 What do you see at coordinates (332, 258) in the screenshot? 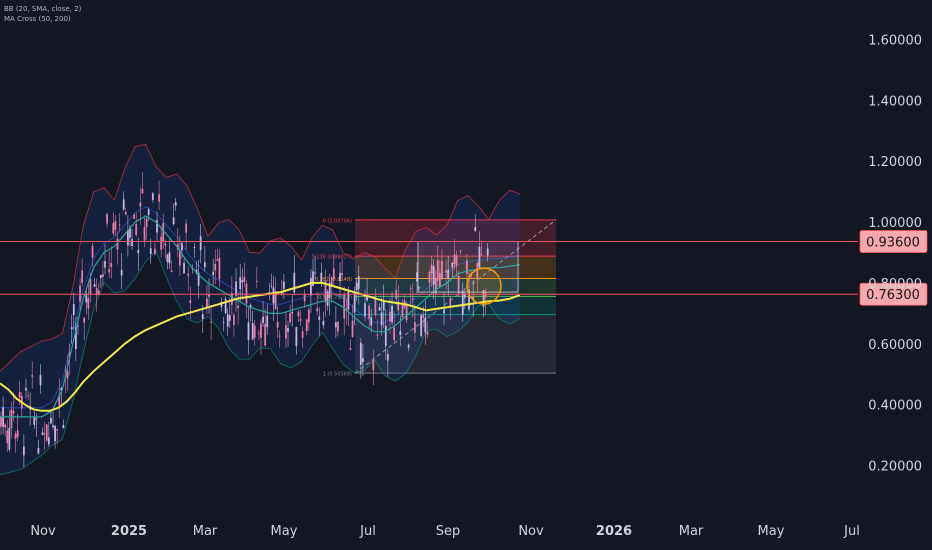
I see `fib-label-0.236: 0.236 (0.88827)` at bounding box center [332, 258].